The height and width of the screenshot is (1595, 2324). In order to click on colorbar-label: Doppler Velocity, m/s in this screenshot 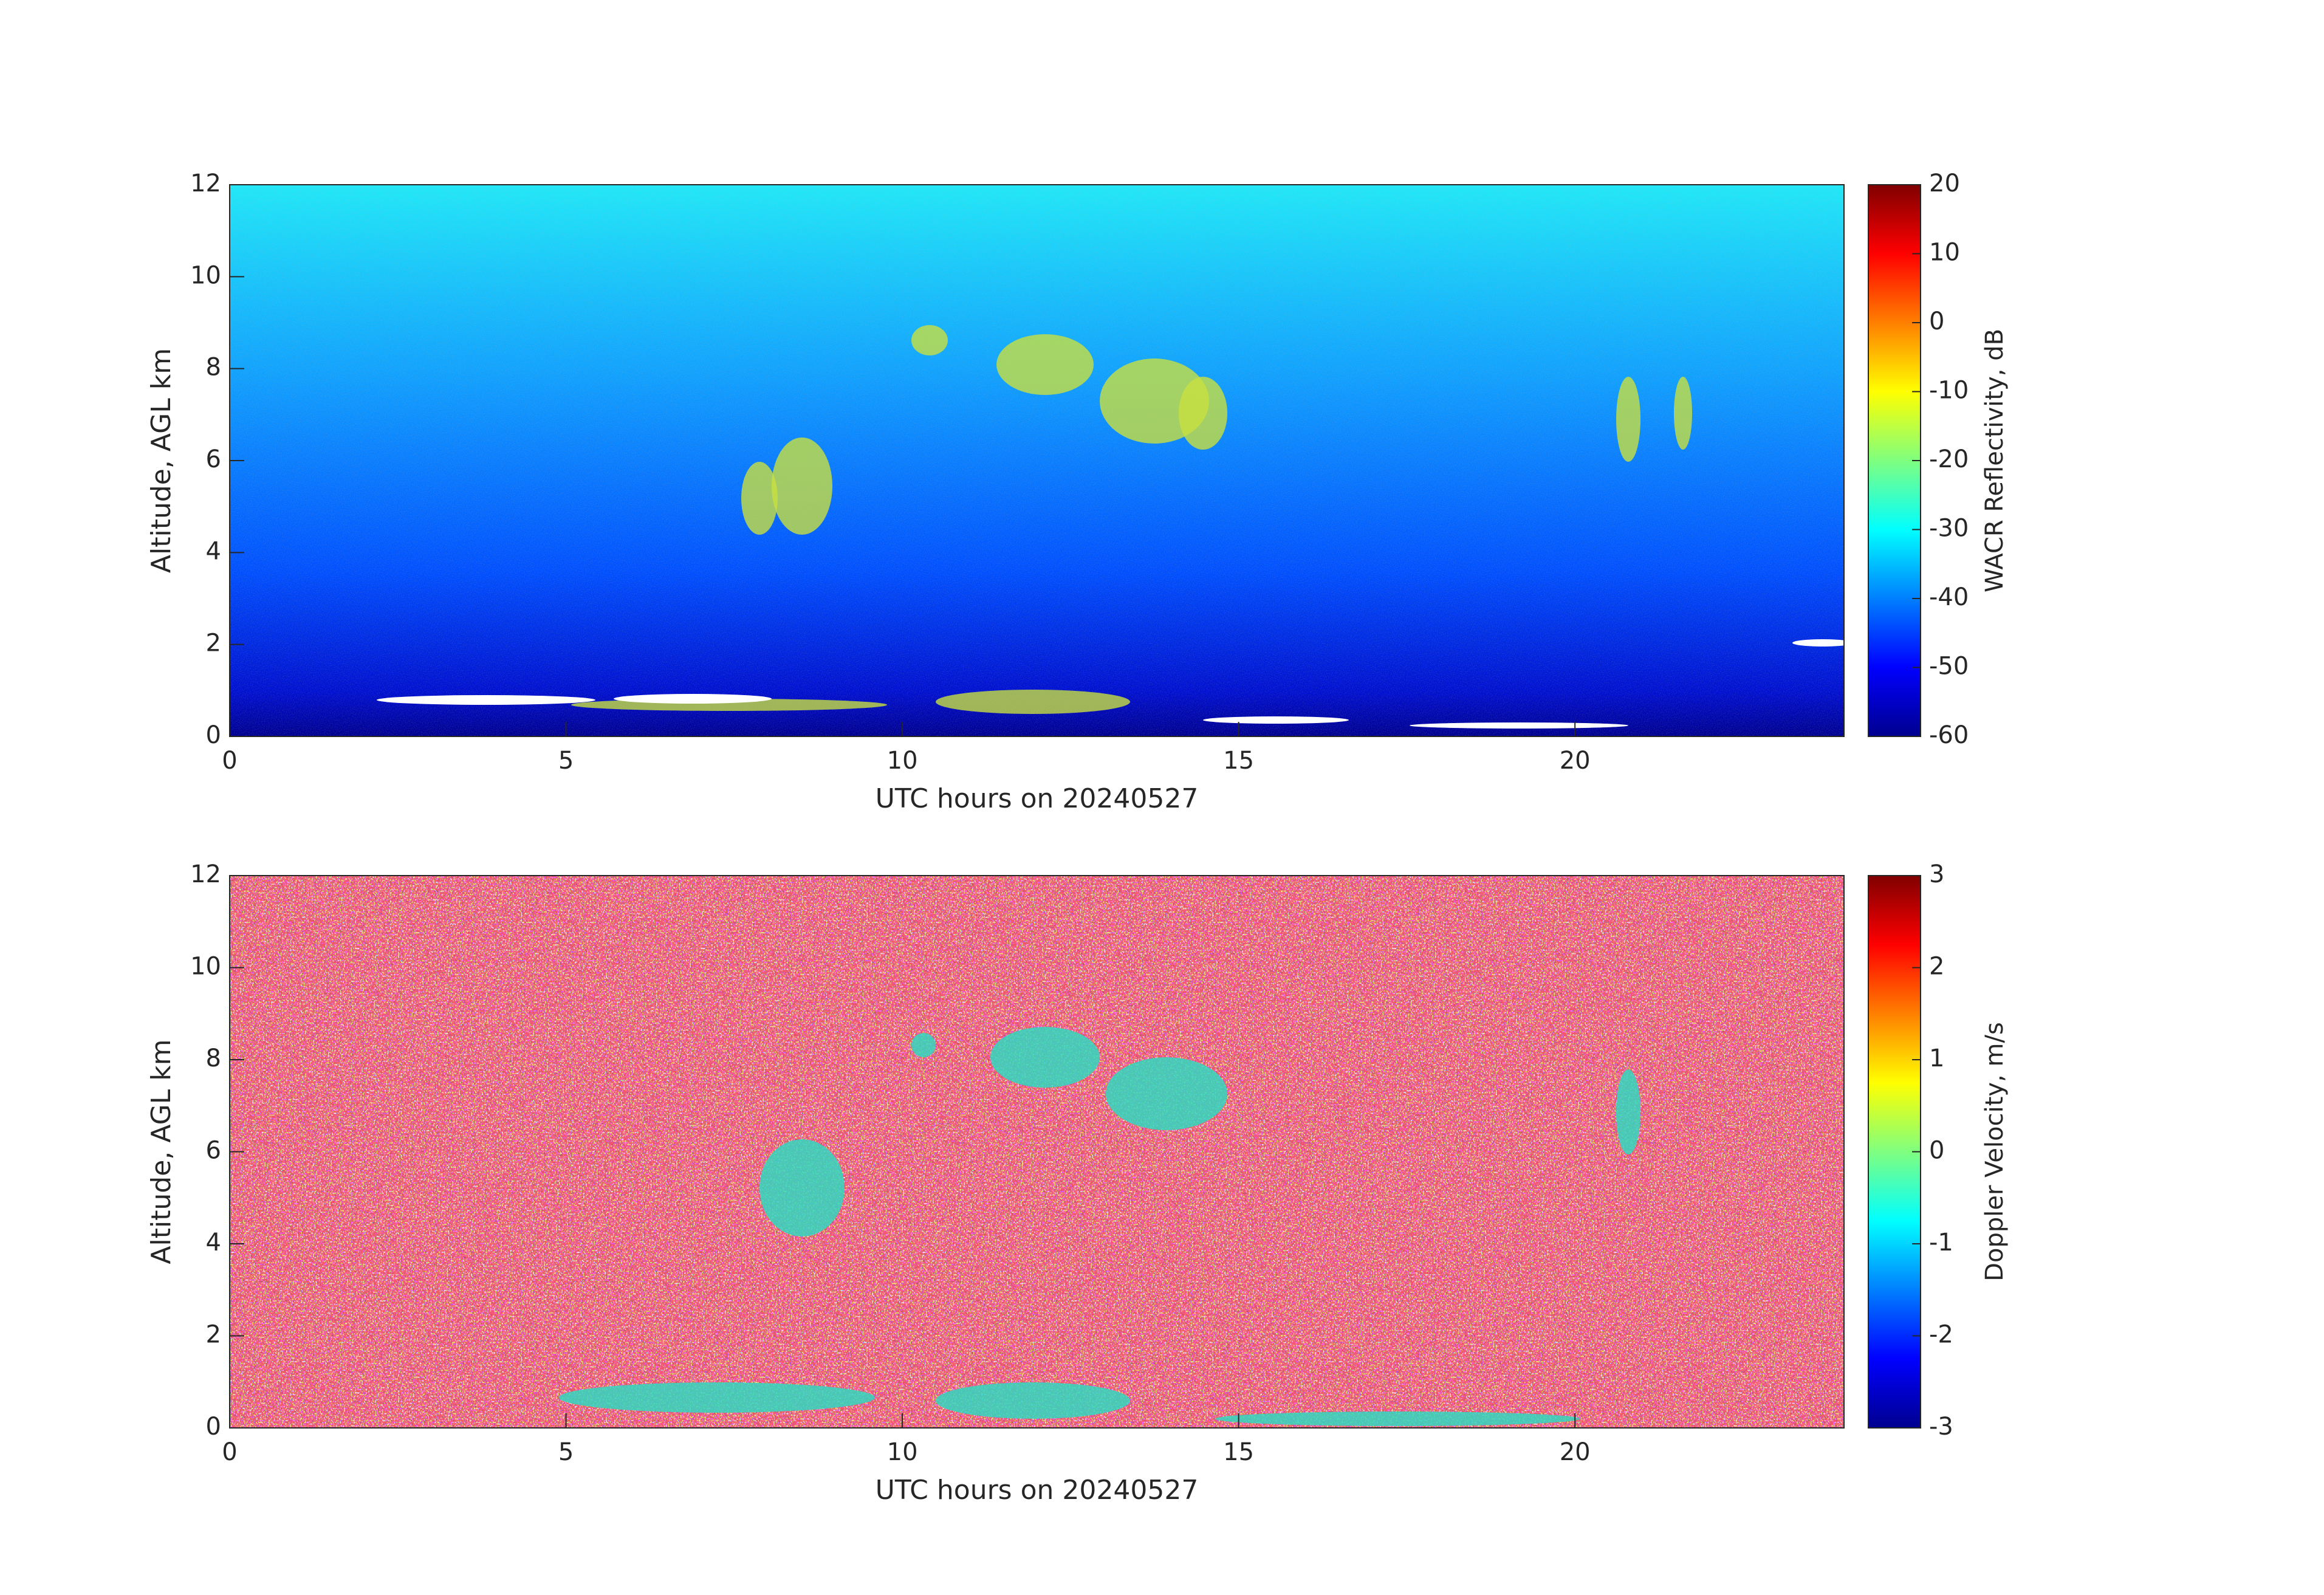, I will do `click(1995, 1151)`.